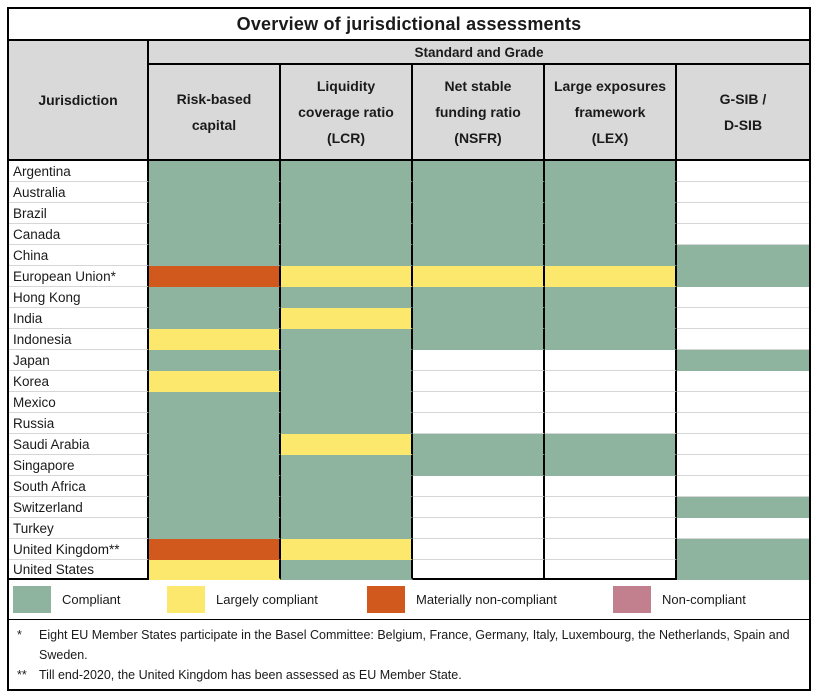  I want to click on figure-title: Overview of jurisdictional assessments, so click(409, 25).